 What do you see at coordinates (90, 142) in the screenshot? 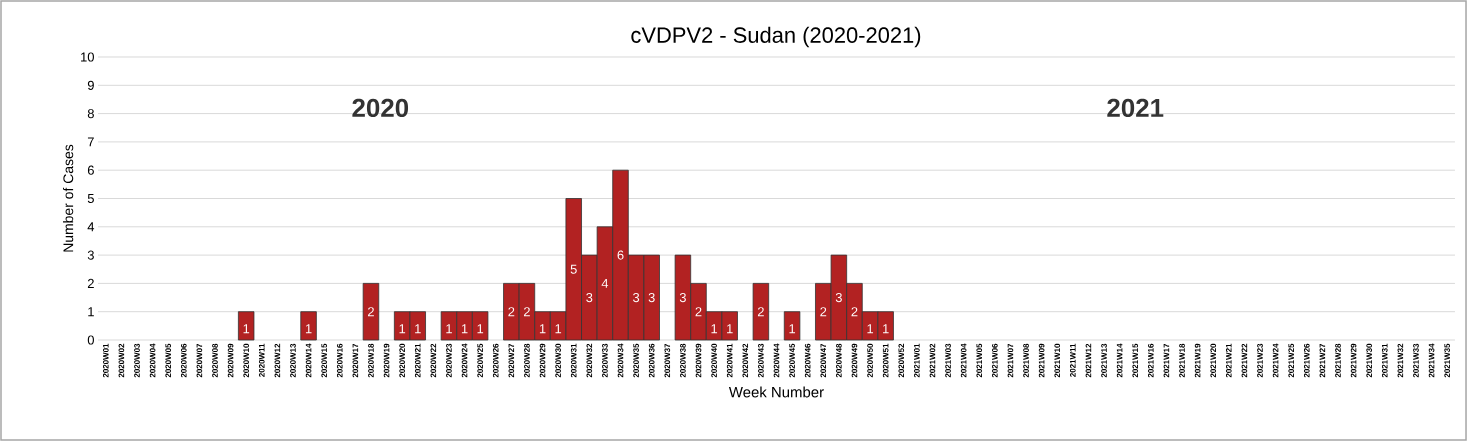
I see `y-tick-label: 7` at bounding box center [90, 142].